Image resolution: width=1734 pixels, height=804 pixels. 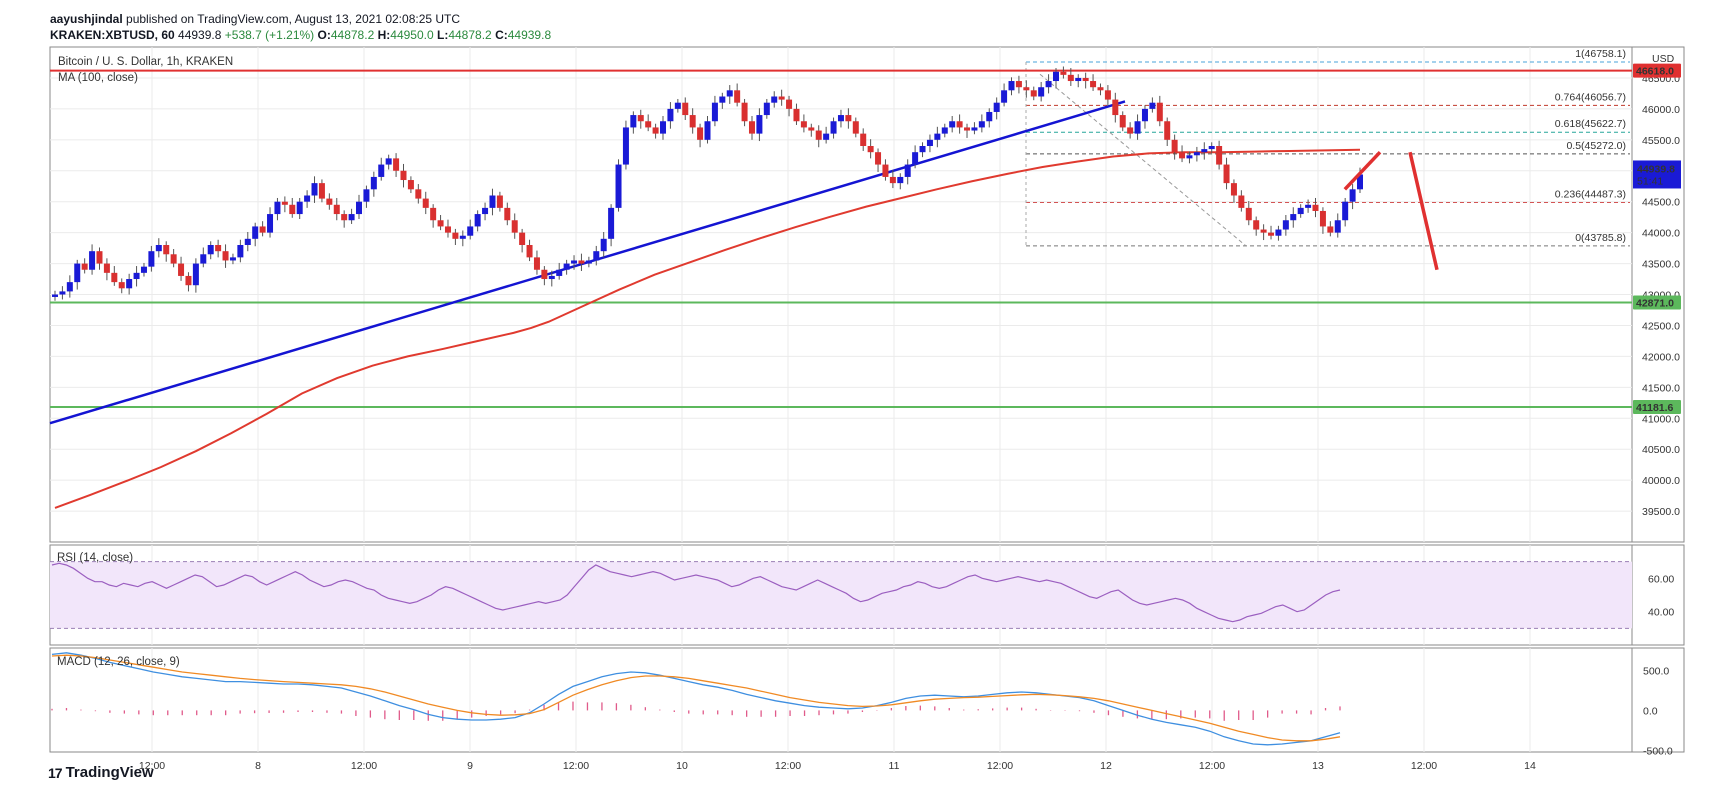 I want to click on macd-signal-line, so click(x=696, y=698).